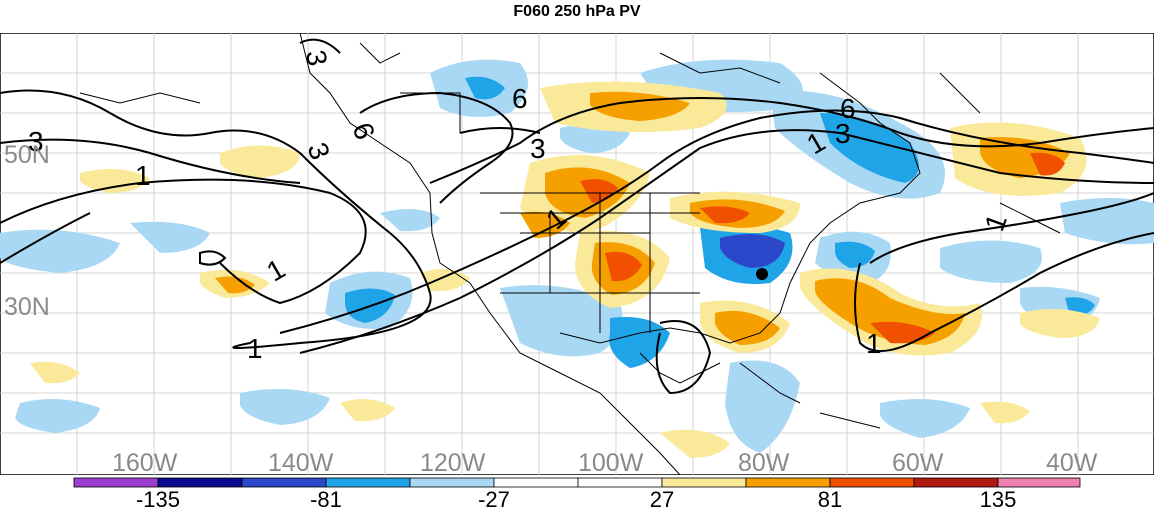 Image resolution: width=1154 pixels, height=509 pixels. What do you see at coordinates (662, 498) in the screenshot?
I see `colorbar-tick: 27` at bounding box center [662, 498].